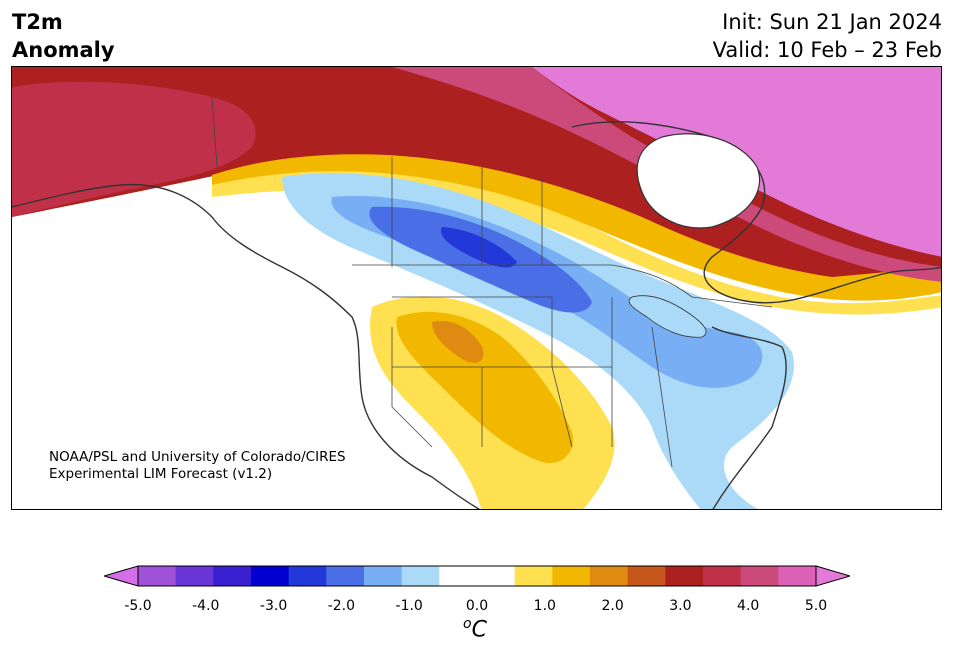 This screenshot has height=656, width=953. Describe the element at coordinates (698, 181) in the screenshot. I see `hudson-bay` at that location.